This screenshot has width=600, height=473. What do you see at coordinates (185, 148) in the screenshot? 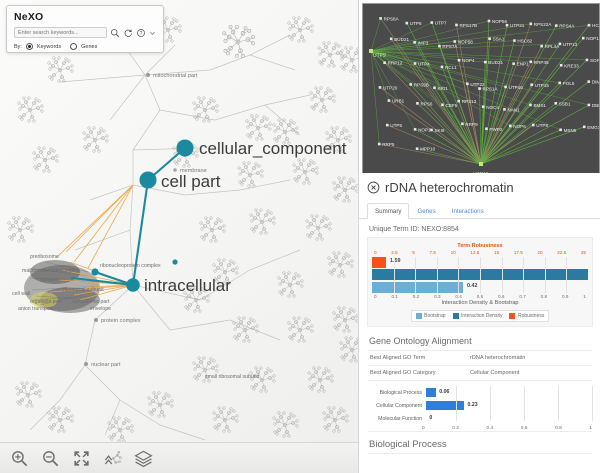
I see `graph-node-cellular-component` at bounding box center [185, 148].